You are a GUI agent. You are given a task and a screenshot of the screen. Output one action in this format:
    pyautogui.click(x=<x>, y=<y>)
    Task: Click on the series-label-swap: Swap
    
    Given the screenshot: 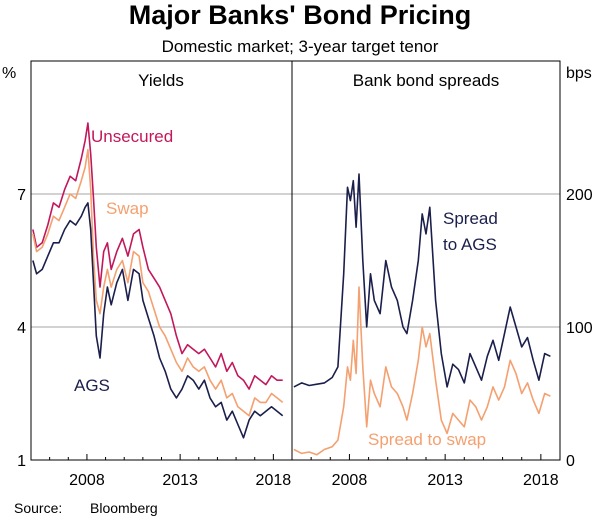 What is the action you would take?
    pyautogui.click(x=127, y=208)
    